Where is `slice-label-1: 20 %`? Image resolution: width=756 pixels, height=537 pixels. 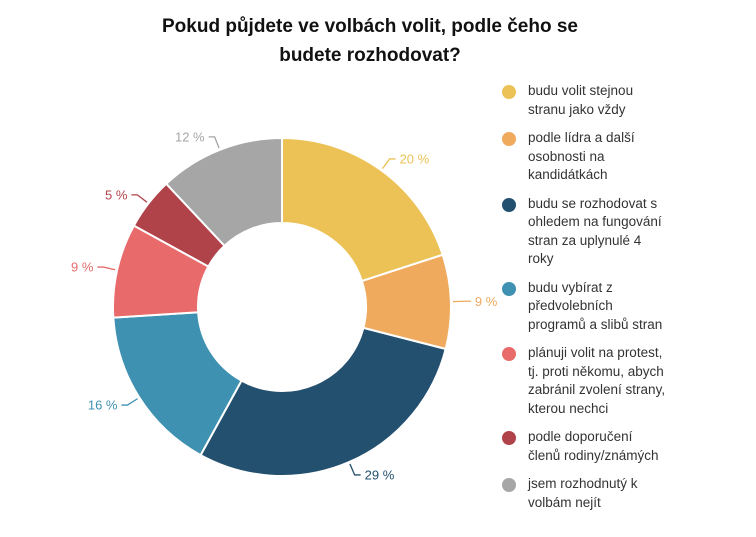
slice-label-1: 20 % is located at coordinates (415, 158).